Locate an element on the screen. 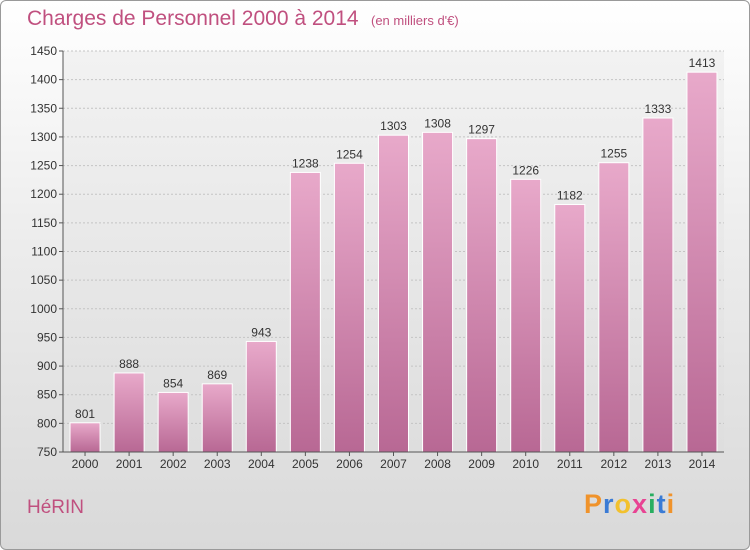 The width and height of the screenshot is (750, 550). x-tick-label: 2007 is located at coordinates (393, 464).